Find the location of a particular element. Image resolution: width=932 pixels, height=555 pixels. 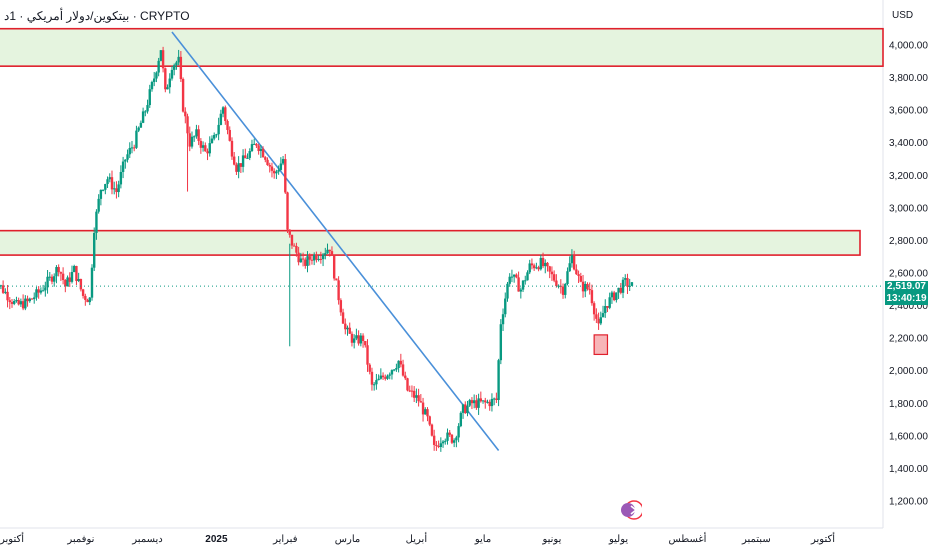

x-tick-label: ديسمبر is located at coordinates (146, 539).